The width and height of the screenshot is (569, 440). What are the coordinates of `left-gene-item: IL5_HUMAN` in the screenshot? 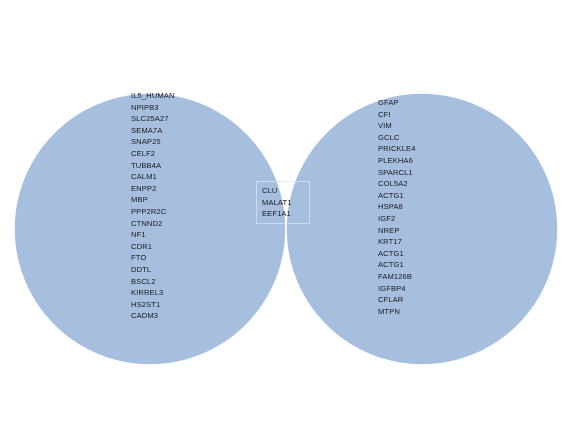 It's located at (153, 95).